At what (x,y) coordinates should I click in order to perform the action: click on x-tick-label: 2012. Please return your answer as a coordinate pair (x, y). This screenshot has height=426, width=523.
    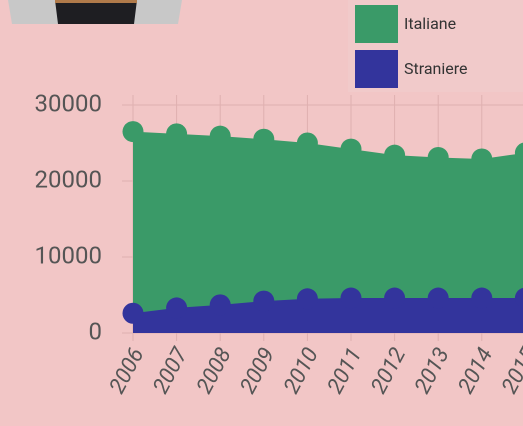
    Looking at the image, I should click on (388, 371).